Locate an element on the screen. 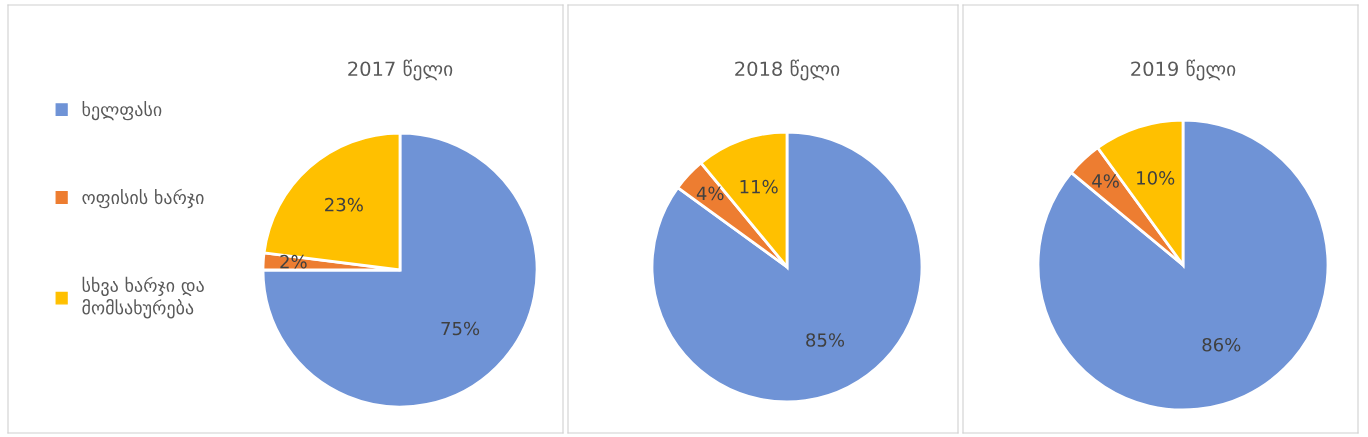  chart-title: 2018 წელი is located at coordinates (787, 70).